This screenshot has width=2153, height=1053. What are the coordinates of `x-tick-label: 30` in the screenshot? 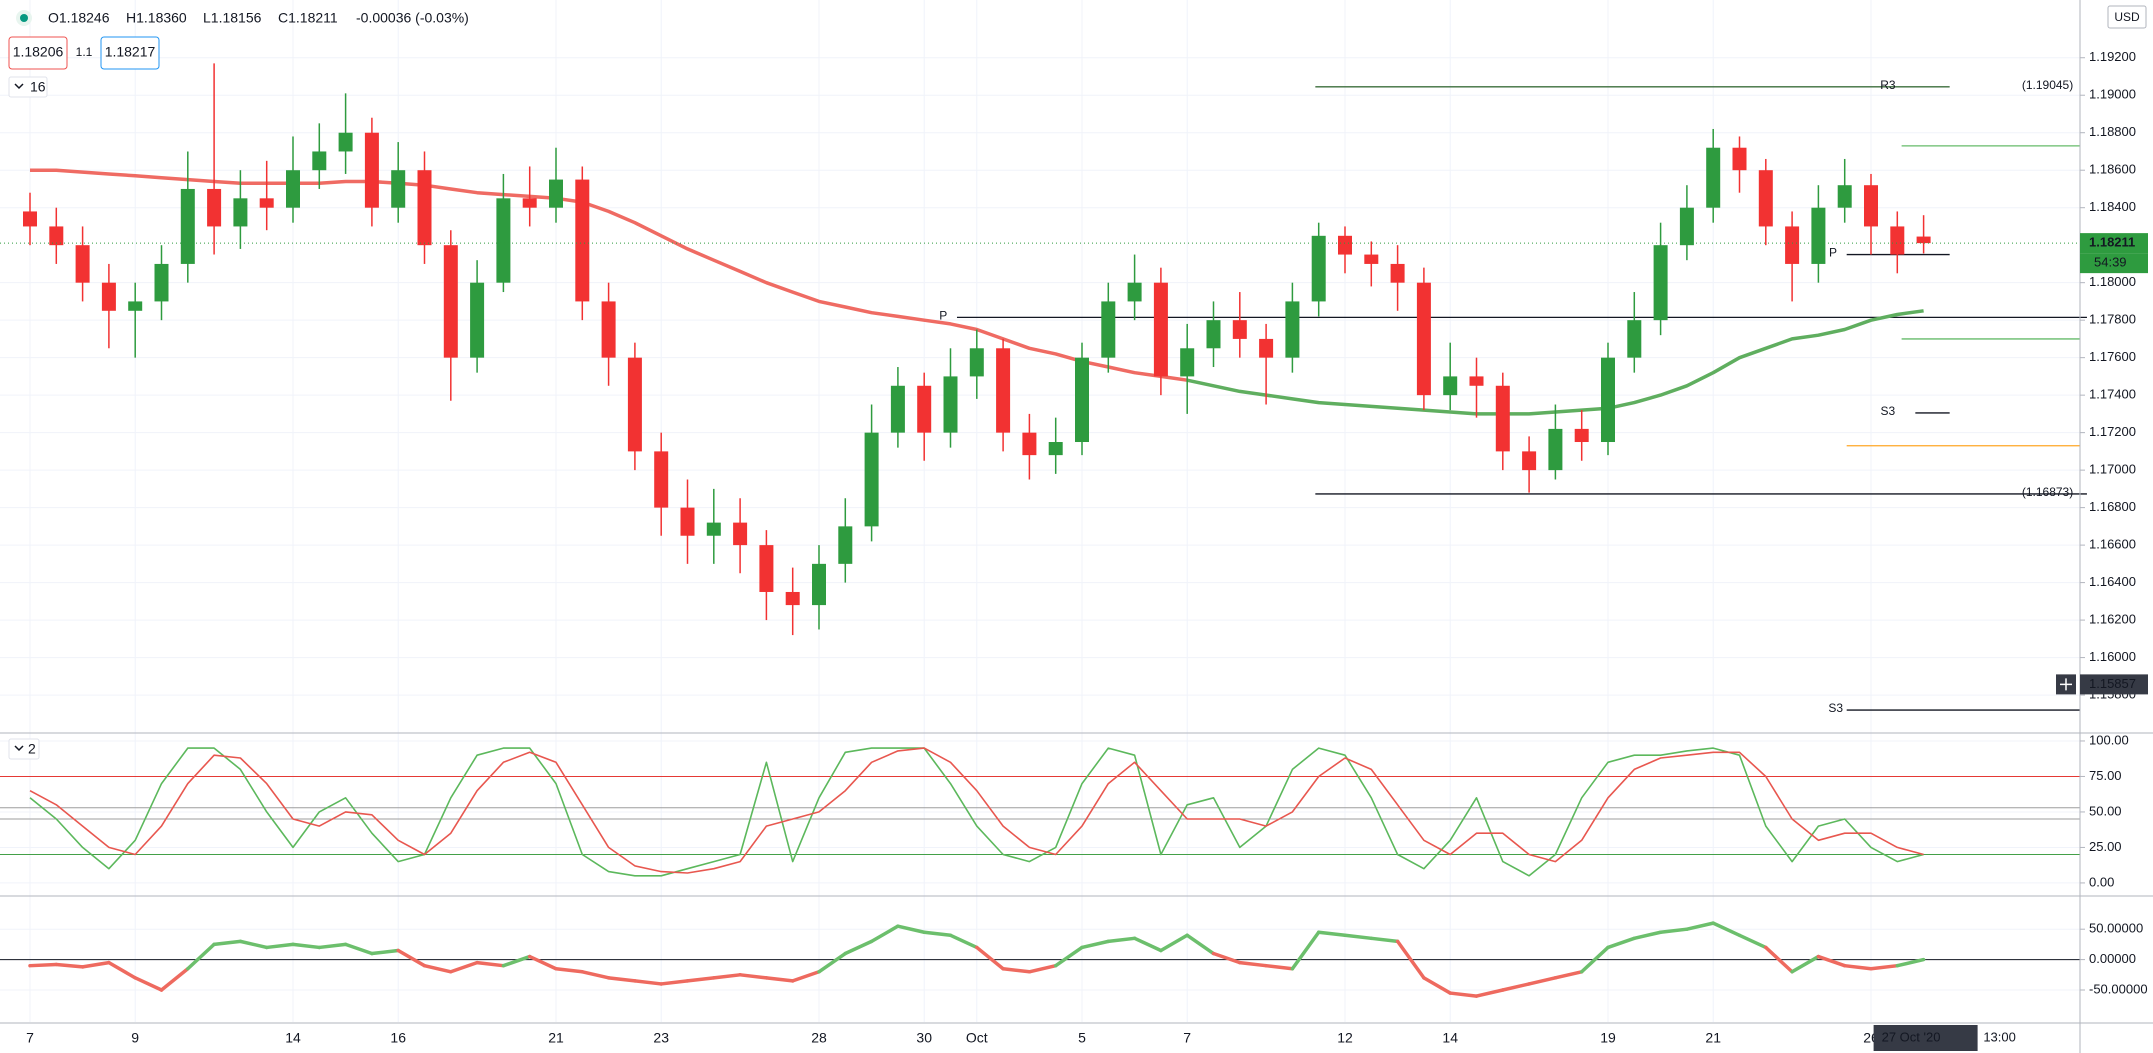 It's located at (924, 1038).